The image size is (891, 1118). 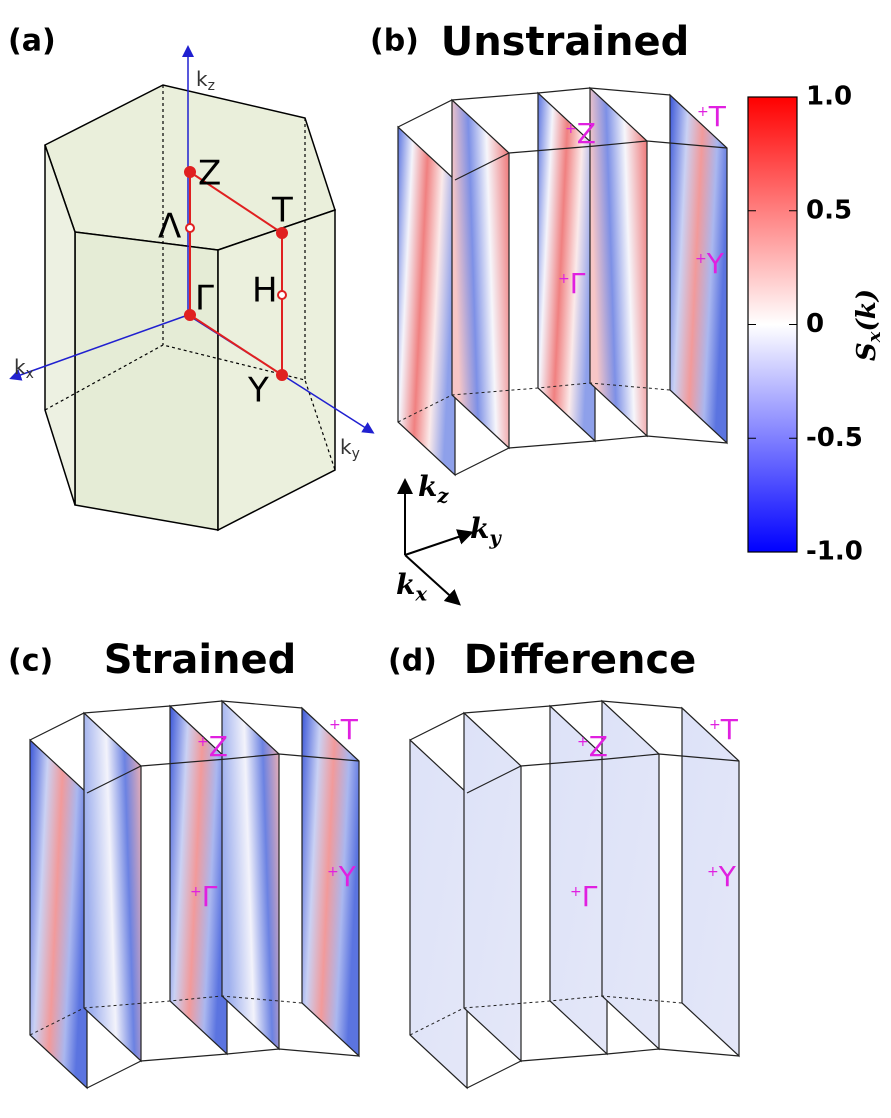 What do you see at coordinates (282, 211) in the screenshot?
I see `point-label: T` at bounding box center [282, 211].